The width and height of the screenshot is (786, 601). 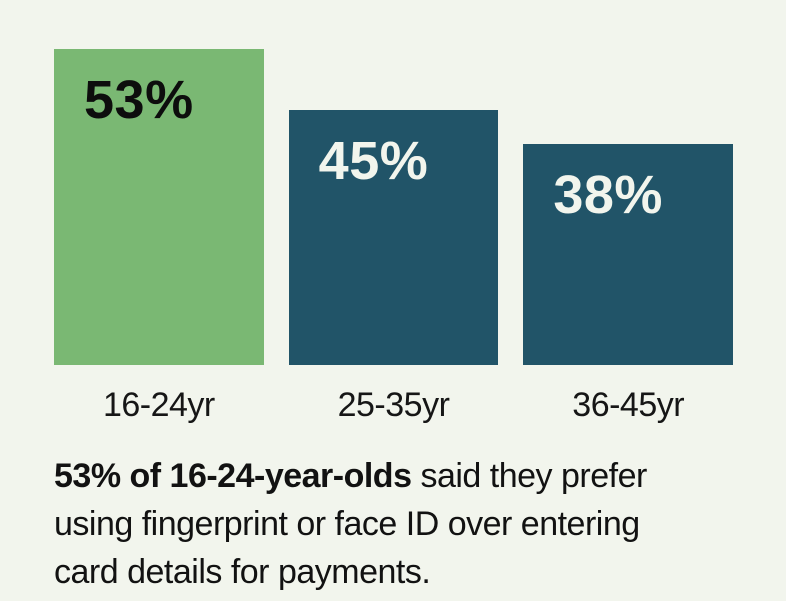 I want to click on category-labels: 16-24yr 25-35yr 36-45yr, so click(x=393, y=405).